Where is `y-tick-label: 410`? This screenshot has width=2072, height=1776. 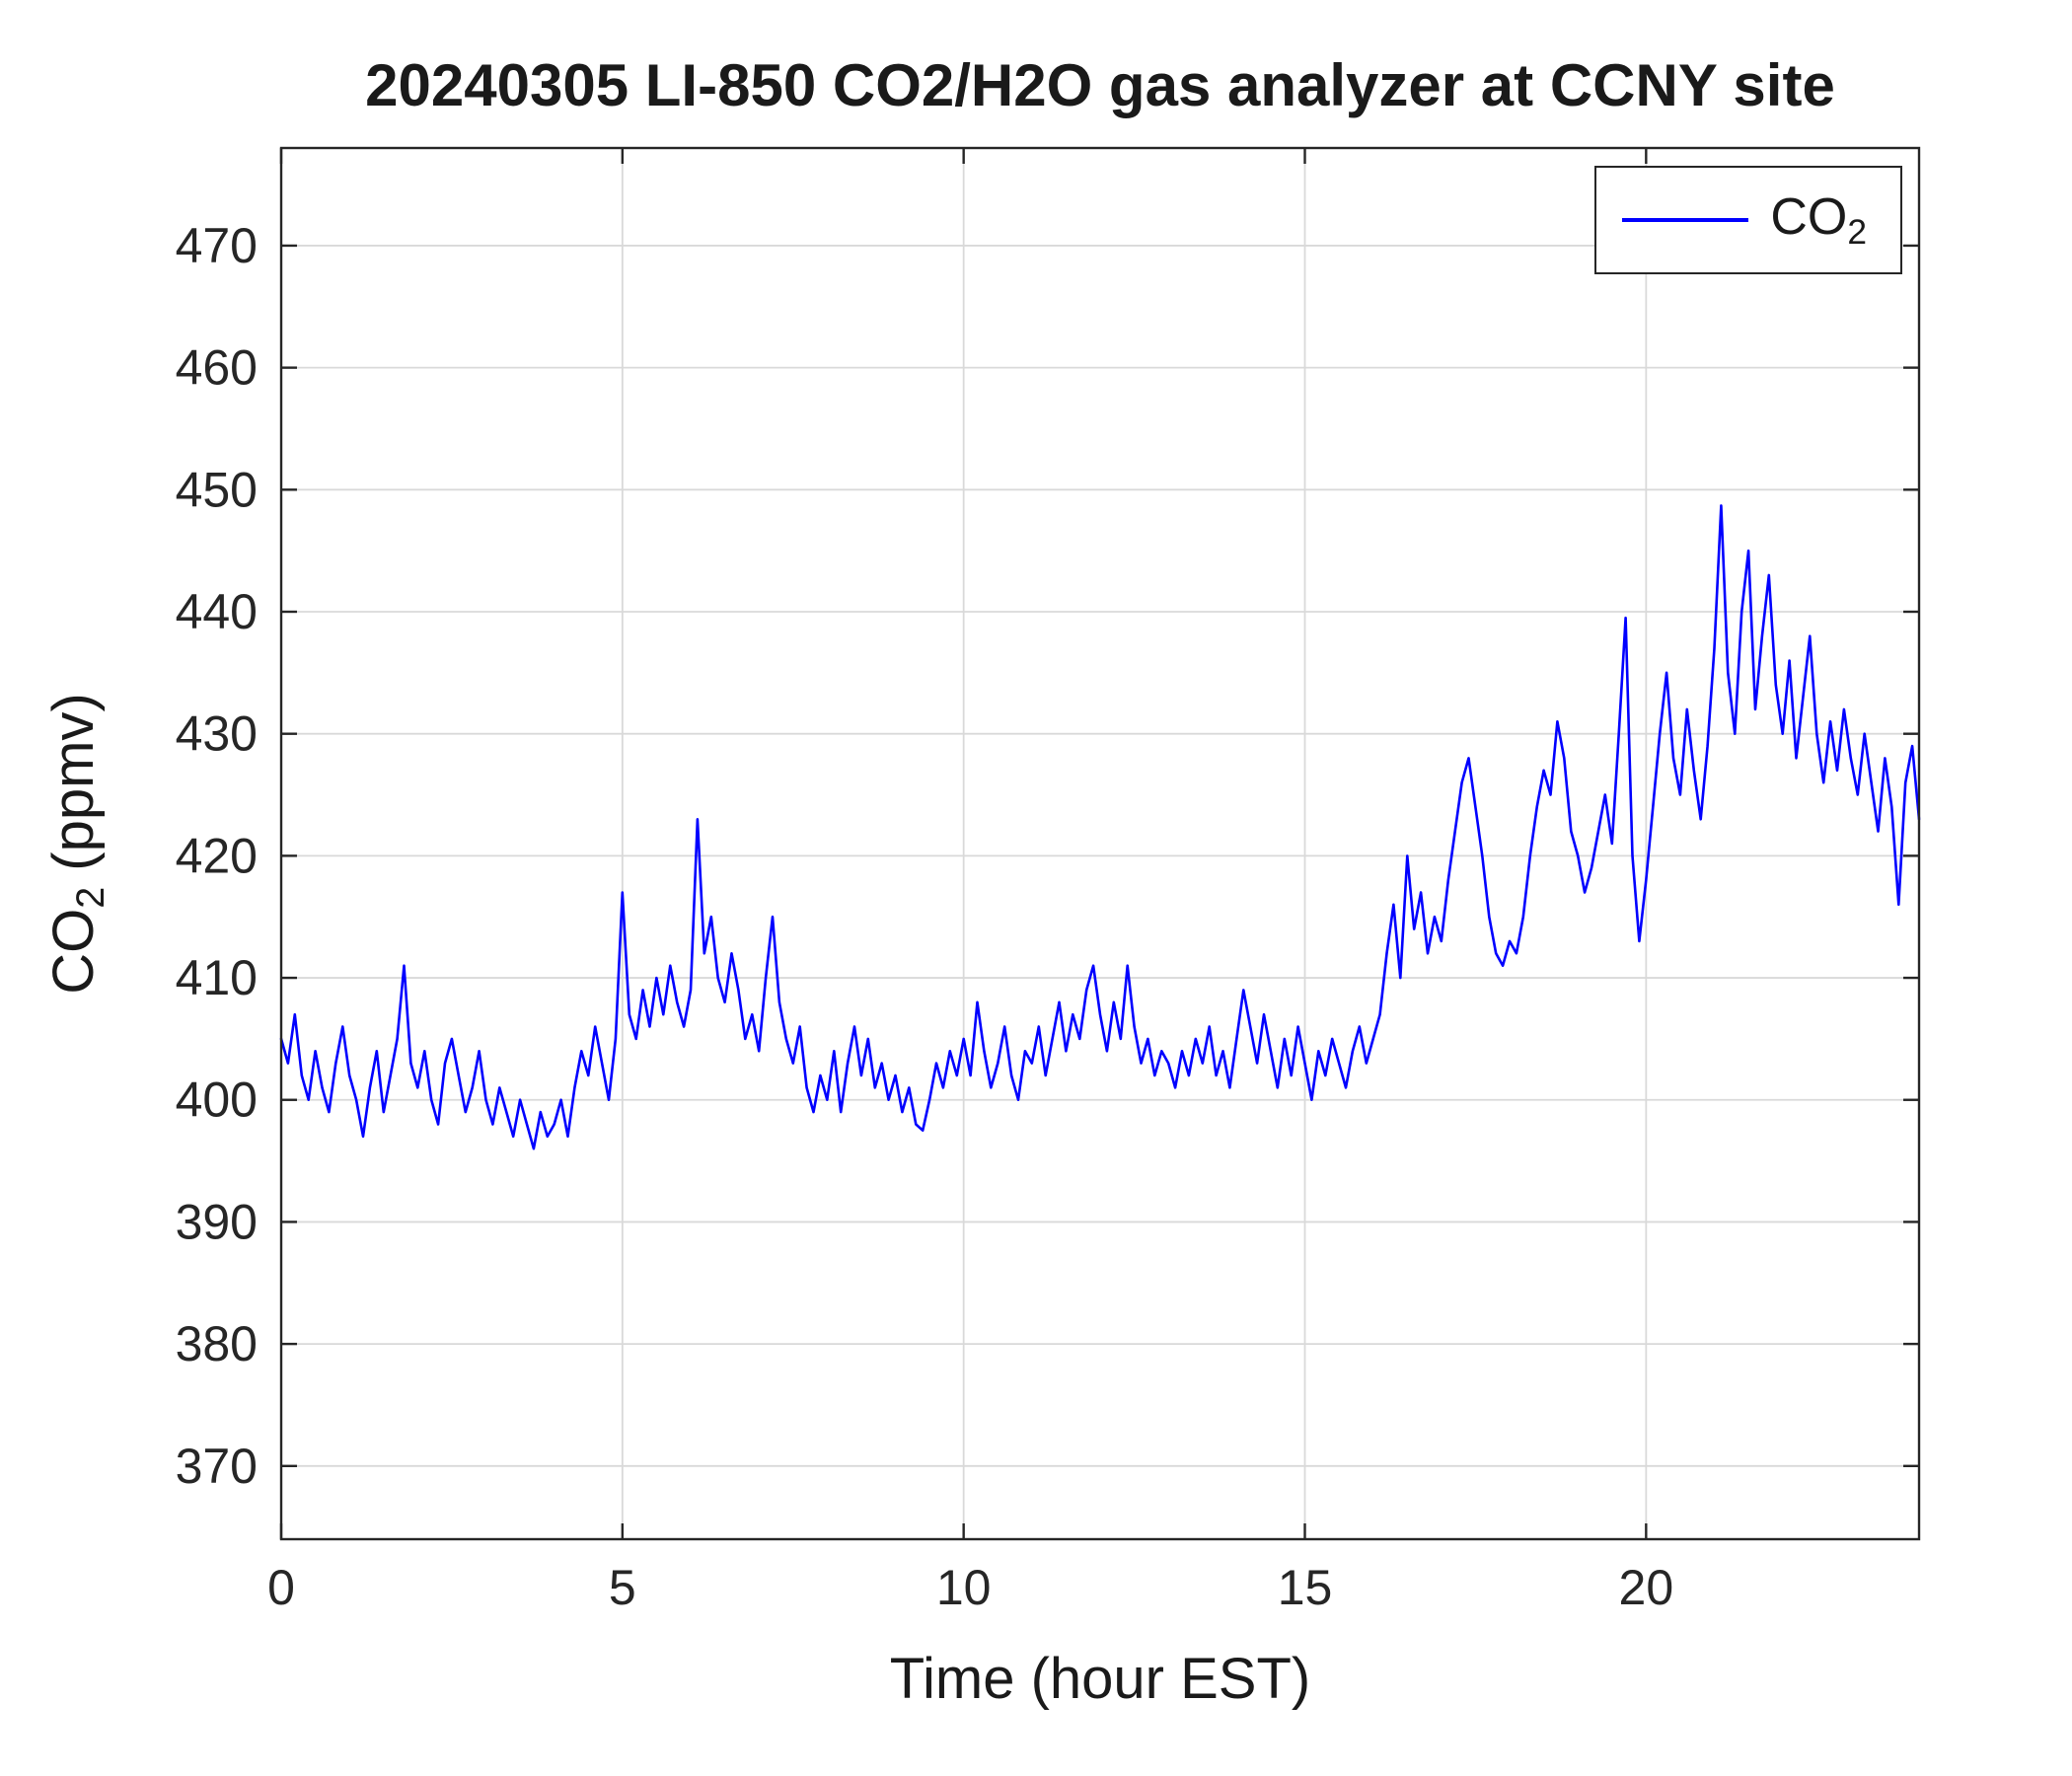 y-tick-label: 410 is located at coordinates (217, 978).